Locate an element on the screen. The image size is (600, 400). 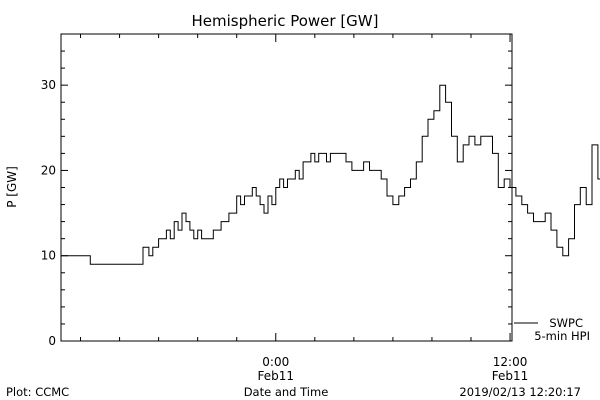
legend-label-hpi: 5-min HPI is located at coordinates (562, 336).